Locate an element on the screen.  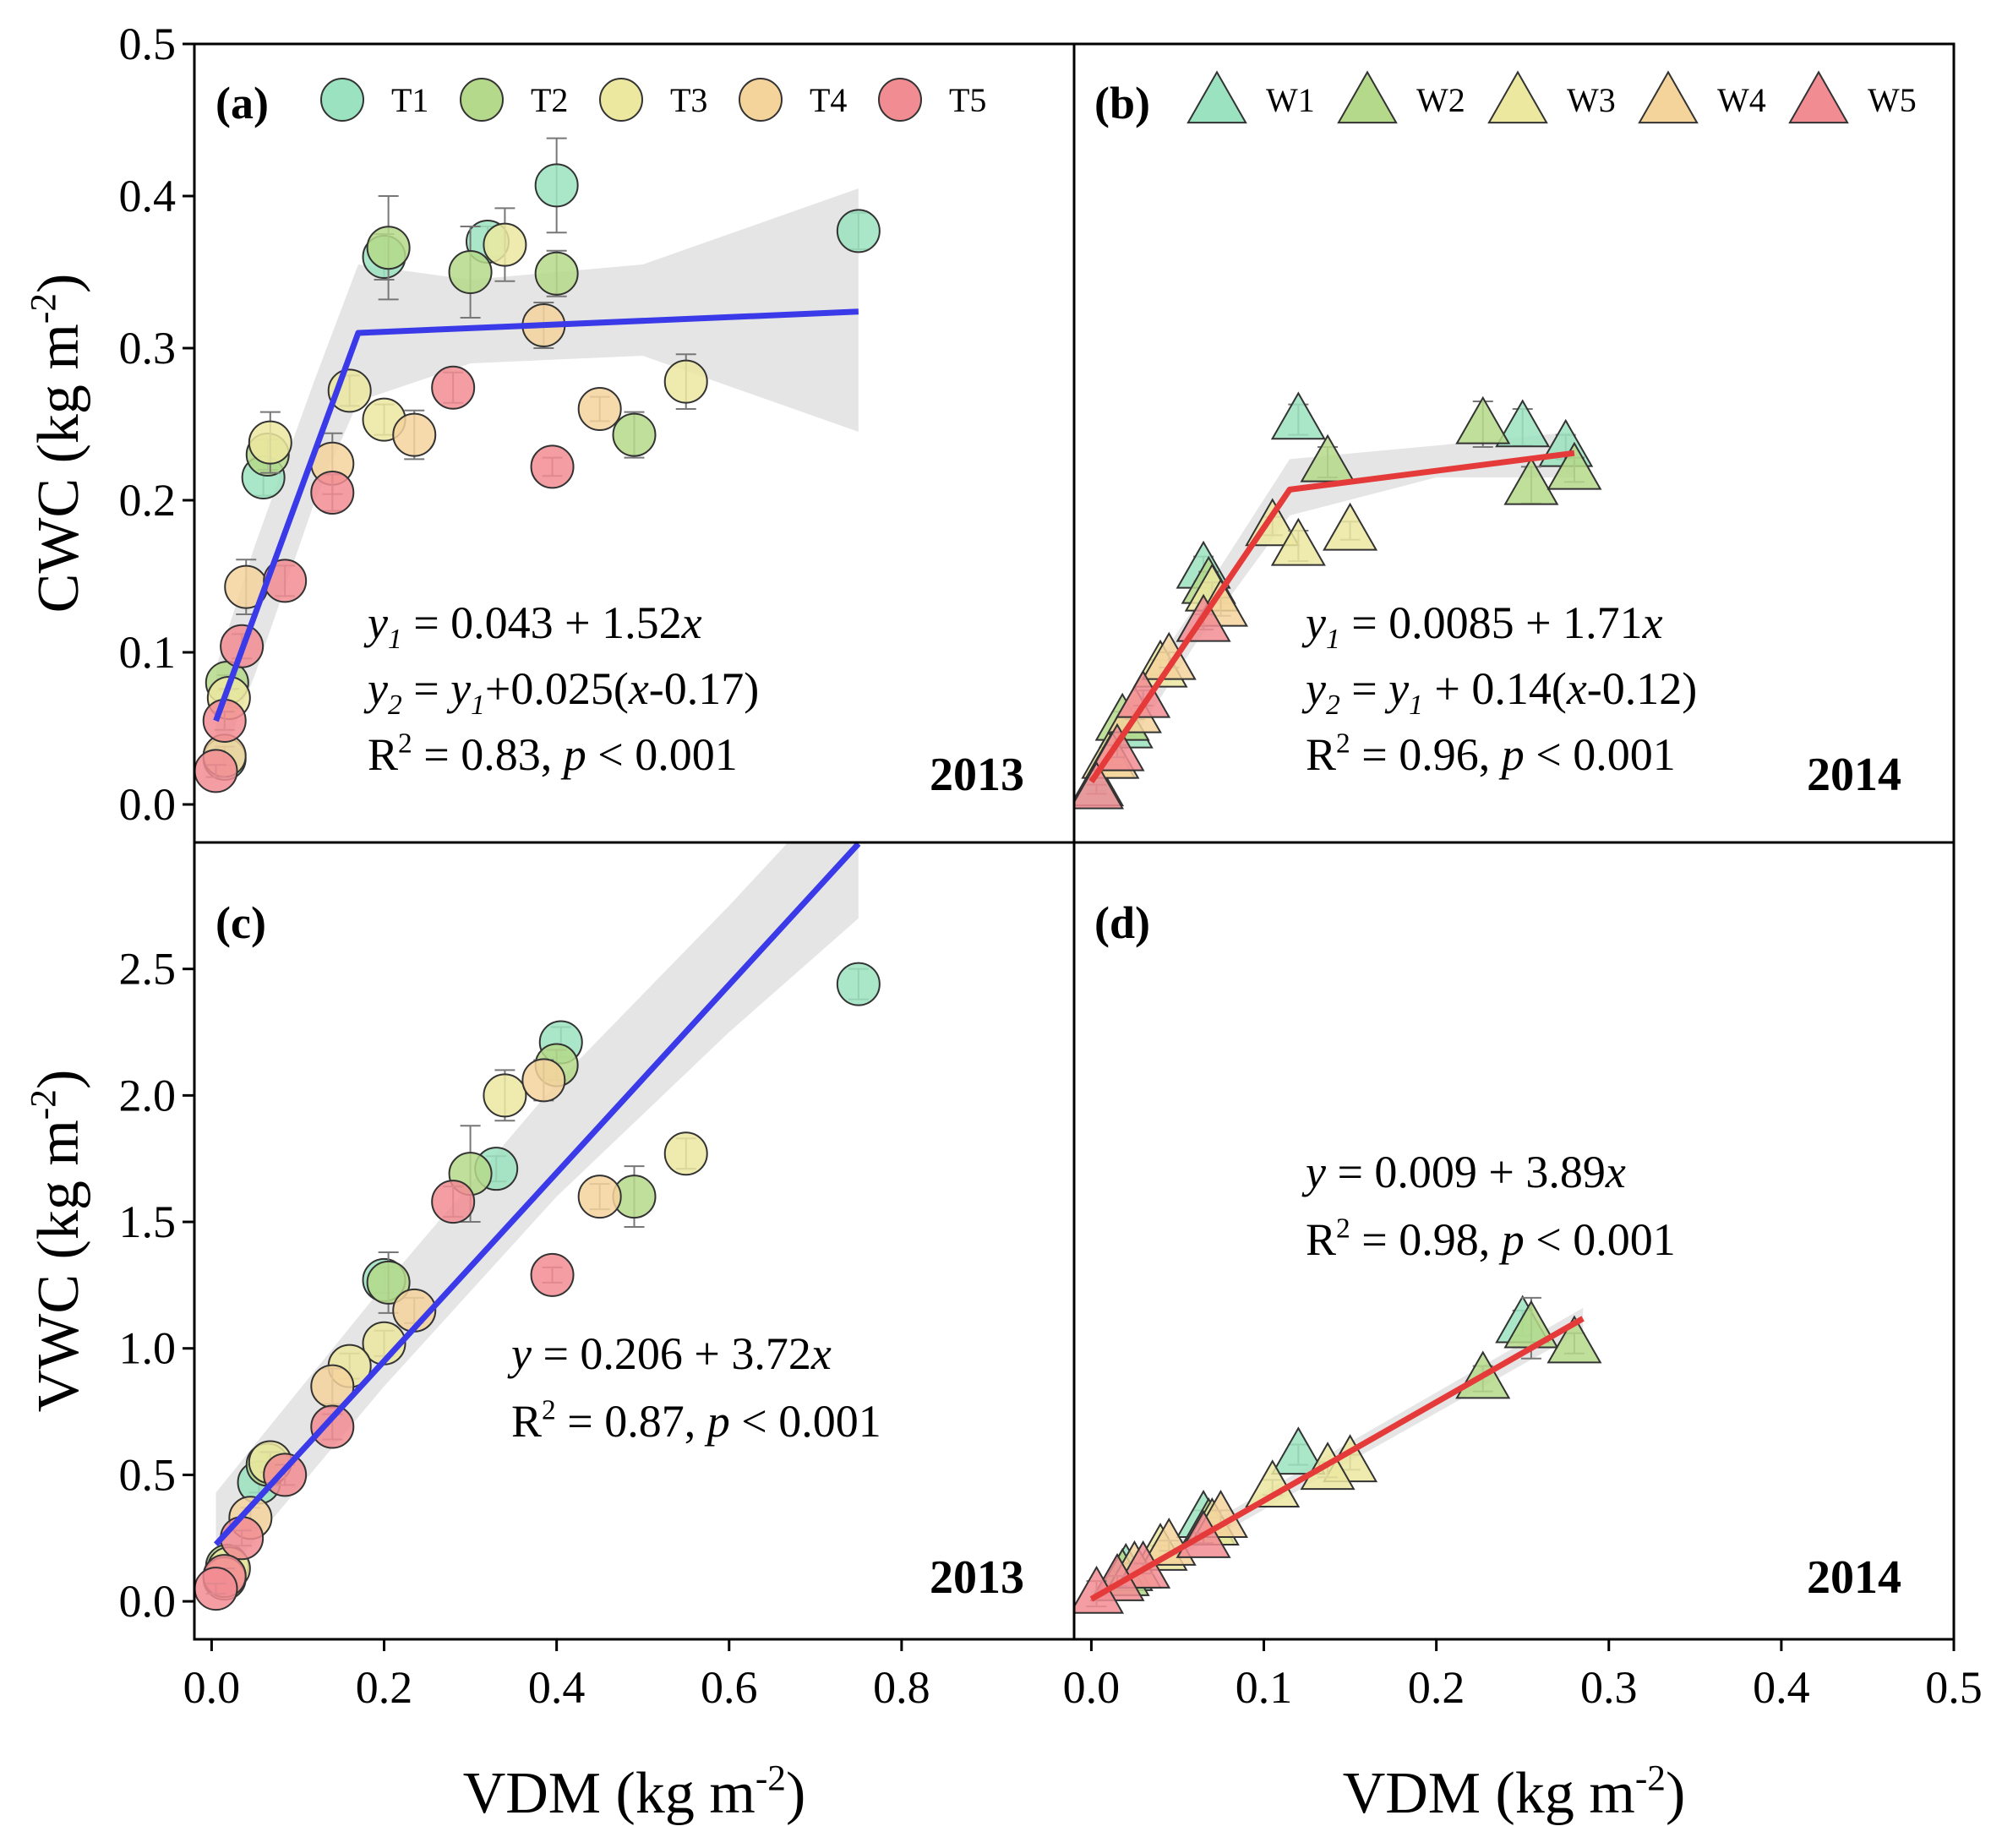
text-part: = 0.87, is located at coordinates (631, 1421).